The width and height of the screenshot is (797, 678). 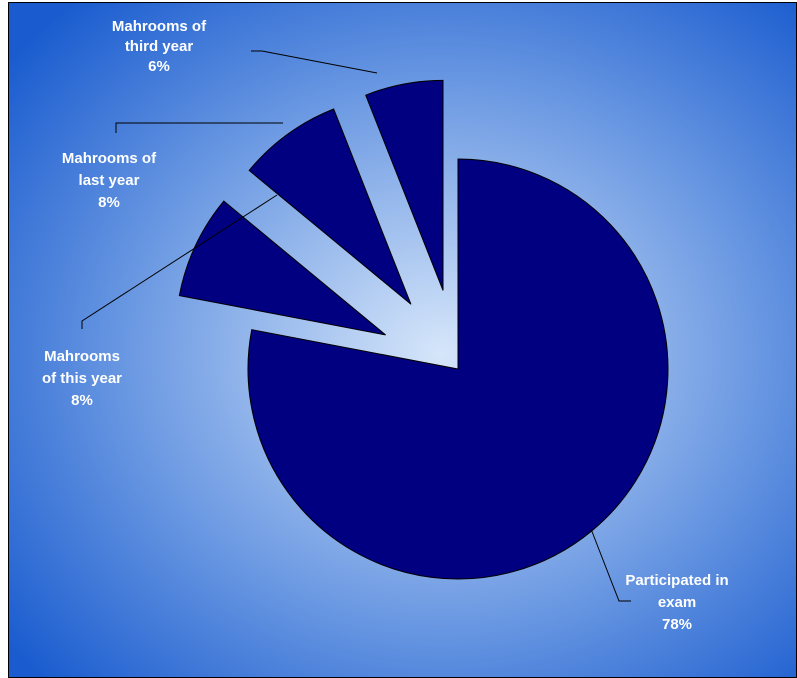 I want to click on slice-label: Mahrooms of last year 8%, so click(x=109, y=180).